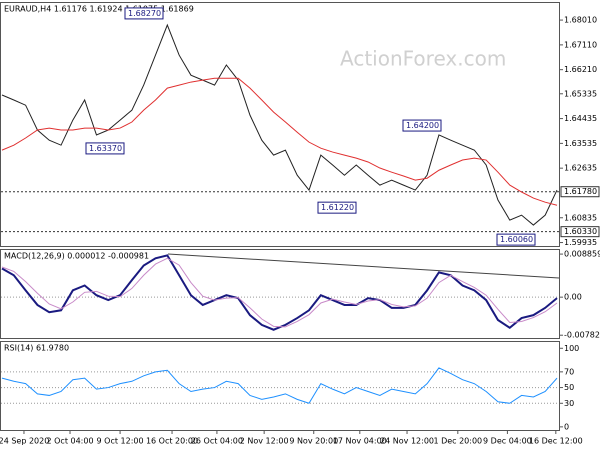 This screenshot has height=450, width=600. I want to click on level-label: 1.60330, so click(580, 231).